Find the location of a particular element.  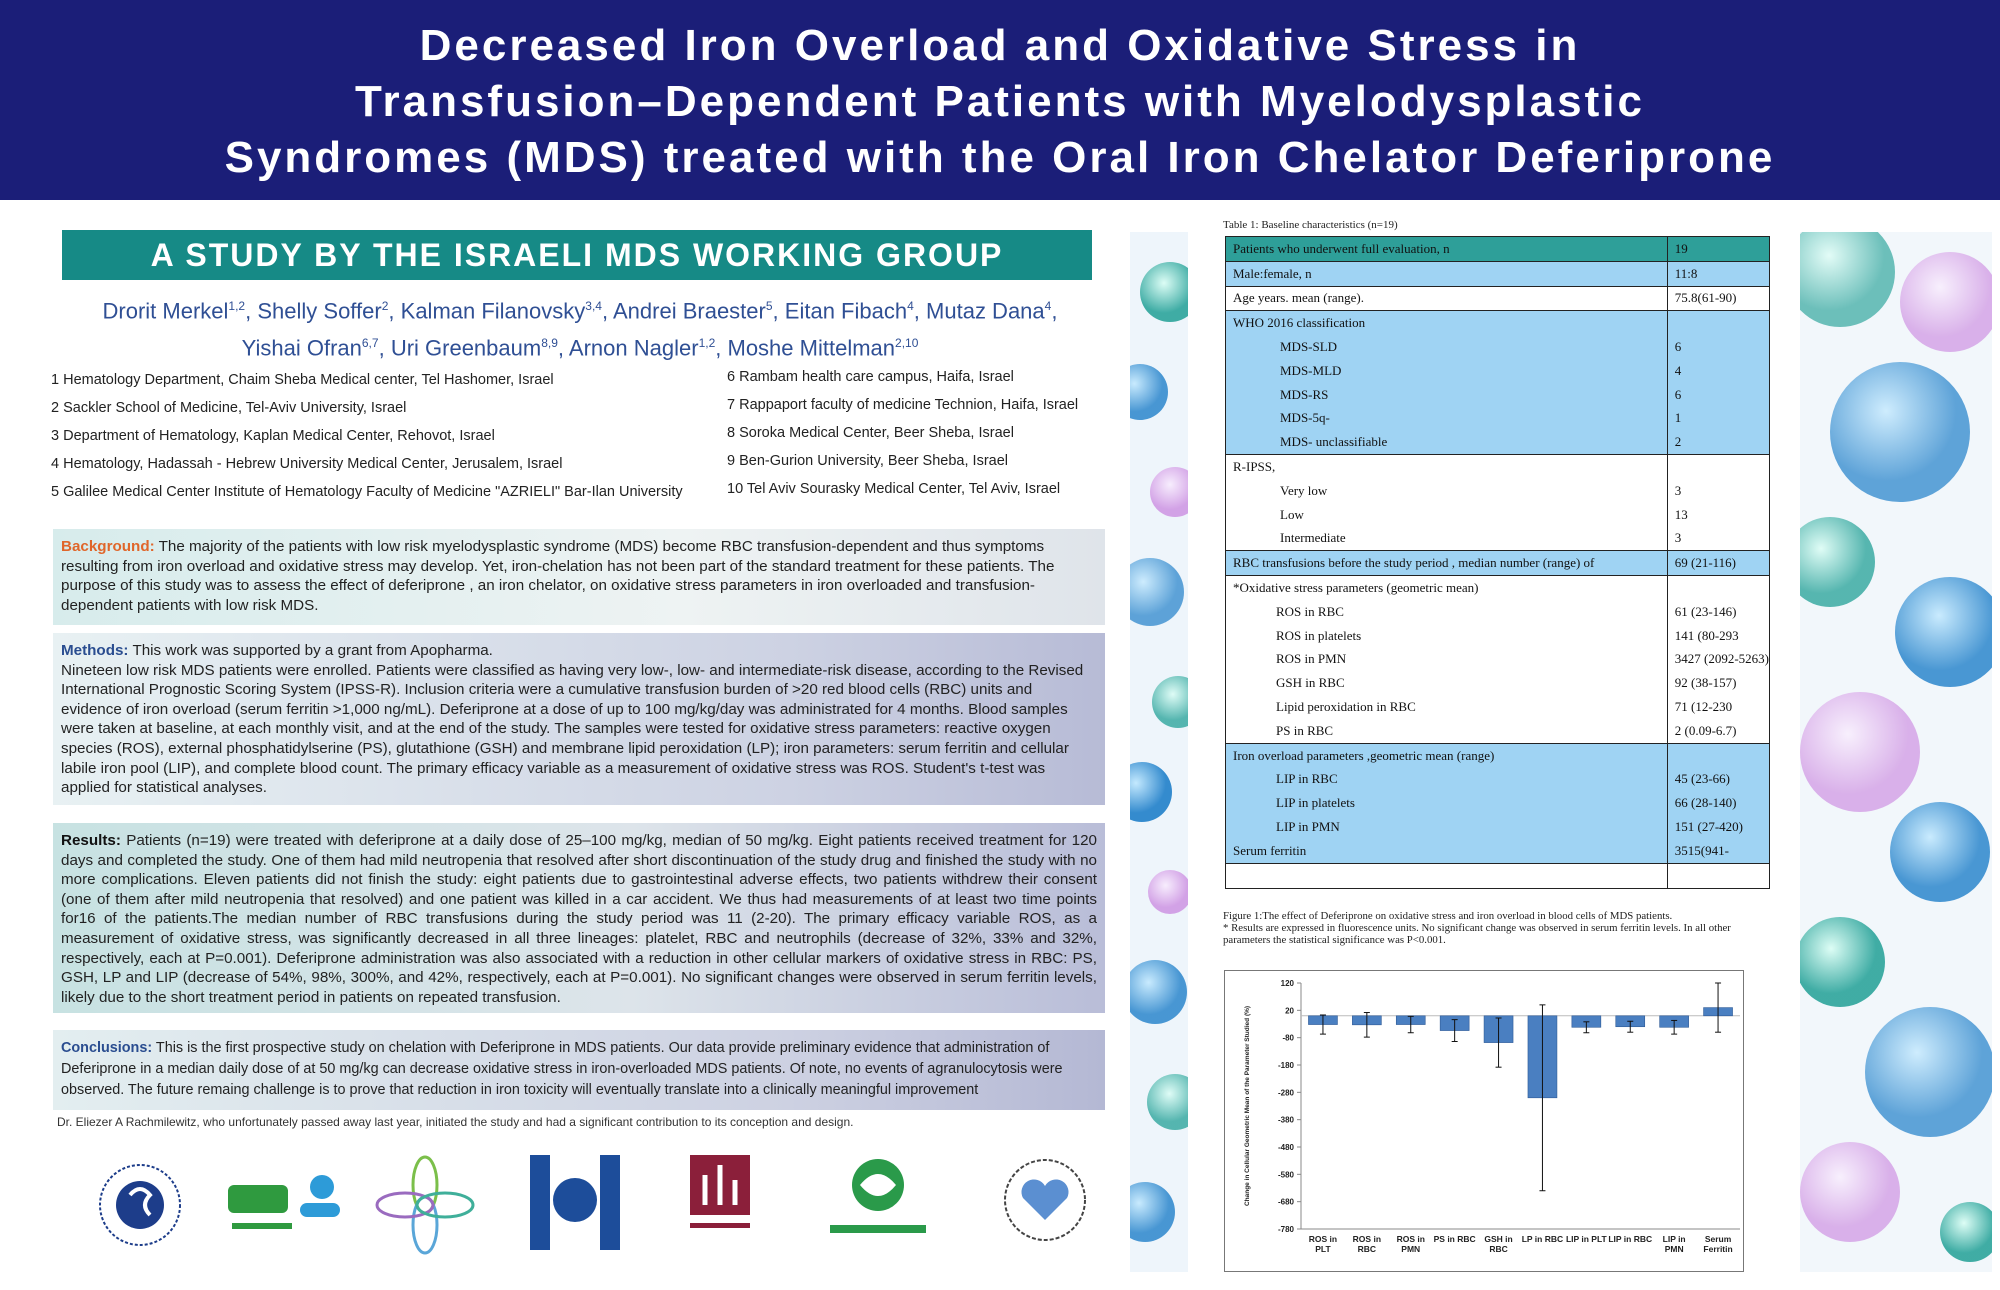

table-row: Age years. mean (range). 75.8(61-90) is located at coordinates (1498, 298).